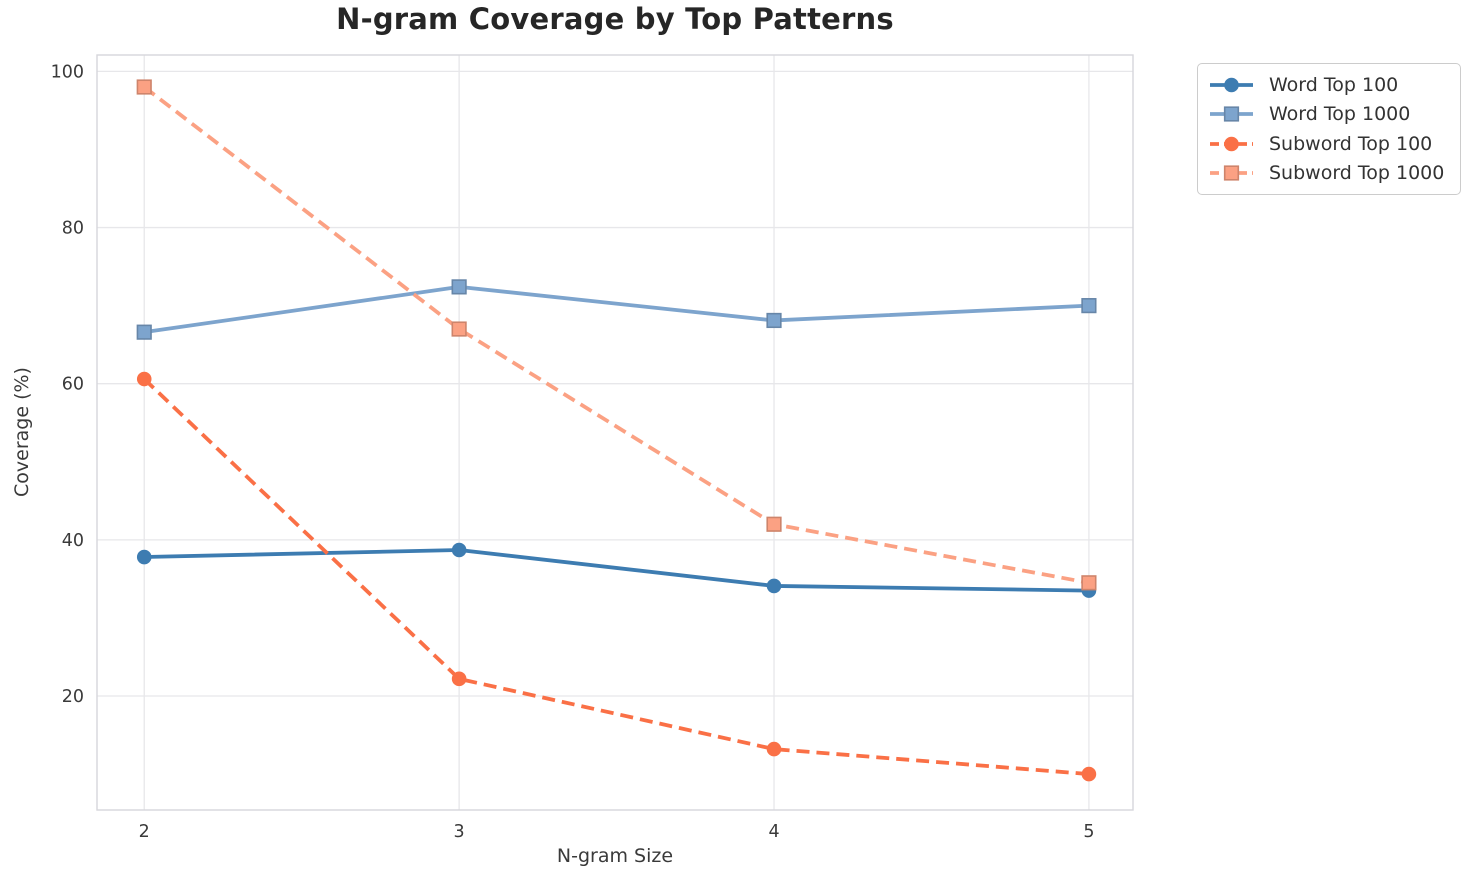 This screenshot has height=885, width=1478. What do you see at coordinates (73, 229) in the screenshot?
I see `y-tick-label: 80` at bounding box center [73, 229].